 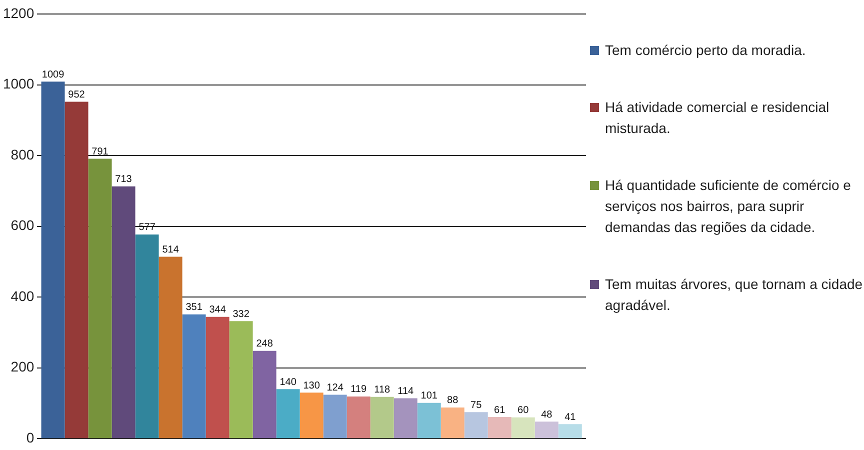 What do you see at coordinates (728, 206) in the screenshot?
I see `legend-label: Há quantidade suficiente de comércio e serviços nos bairros, para suprir demandas das regiões da cidade.` at bounding box center [728, 206].